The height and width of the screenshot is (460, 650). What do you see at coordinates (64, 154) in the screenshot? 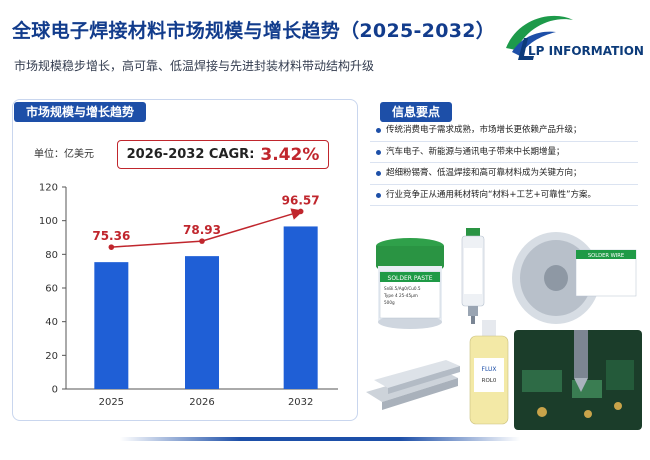
I see `unit-label: 单位：亿美元` at bounding box center [64, 154].